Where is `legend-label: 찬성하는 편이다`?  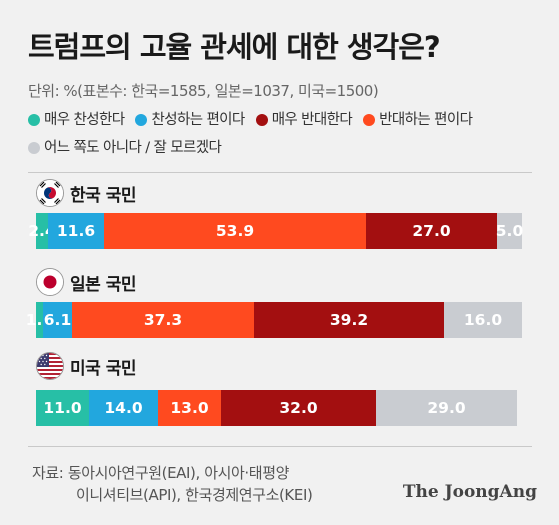
legend-label: 찬성하는 편이다 is located at coordinates (198, 120).